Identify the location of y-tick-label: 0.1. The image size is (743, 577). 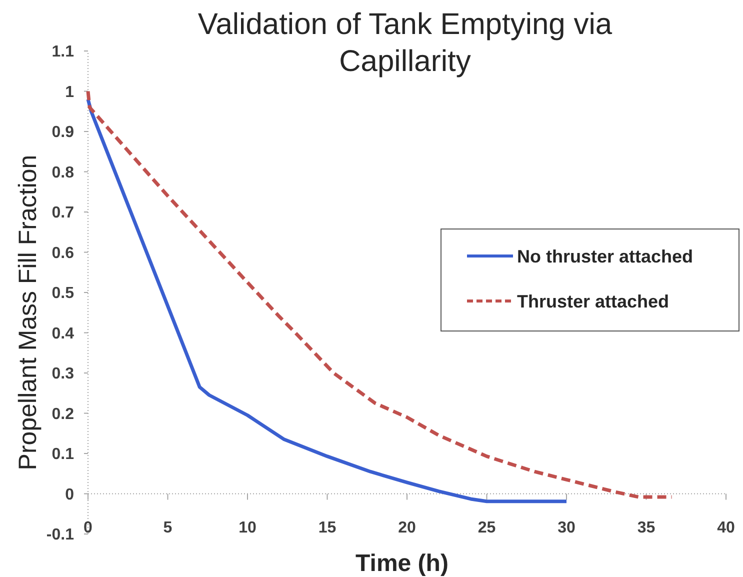
(63, 455).